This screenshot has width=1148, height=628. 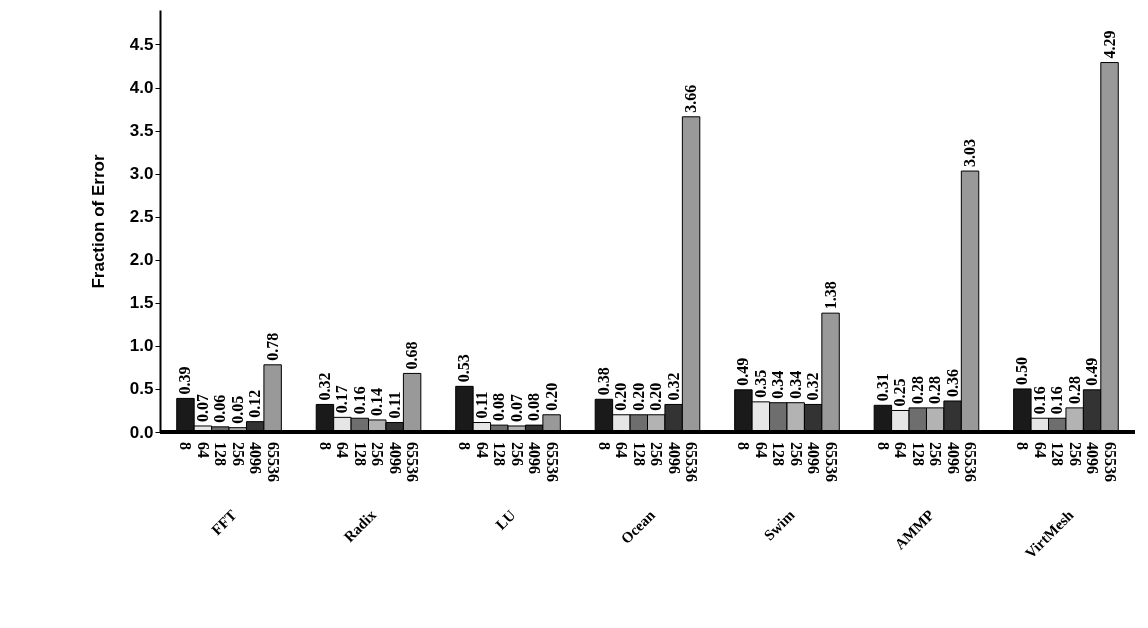 I want to click on data-label: 0.25, so click(x=900, y=392).